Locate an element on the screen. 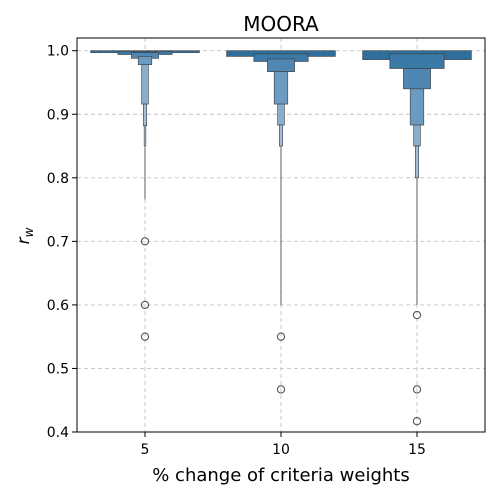  x-tick-label: 10 is located at coordinates (281, 450).